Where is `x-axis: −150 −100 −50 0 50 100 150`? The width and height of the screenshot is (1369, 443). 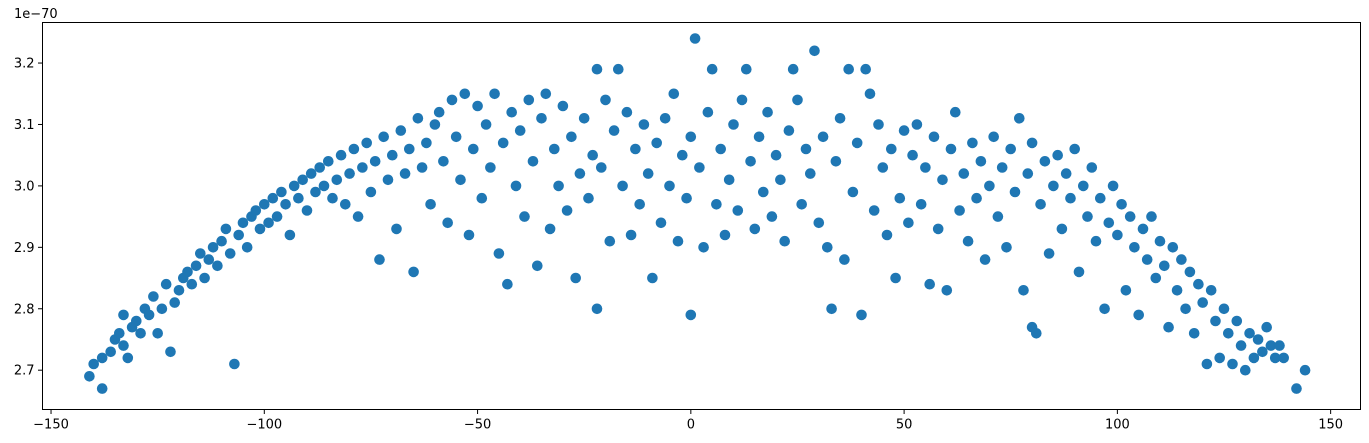 x-axis: −150 −100 −50 0 50 100 150 is located at coordinates (688, 421).